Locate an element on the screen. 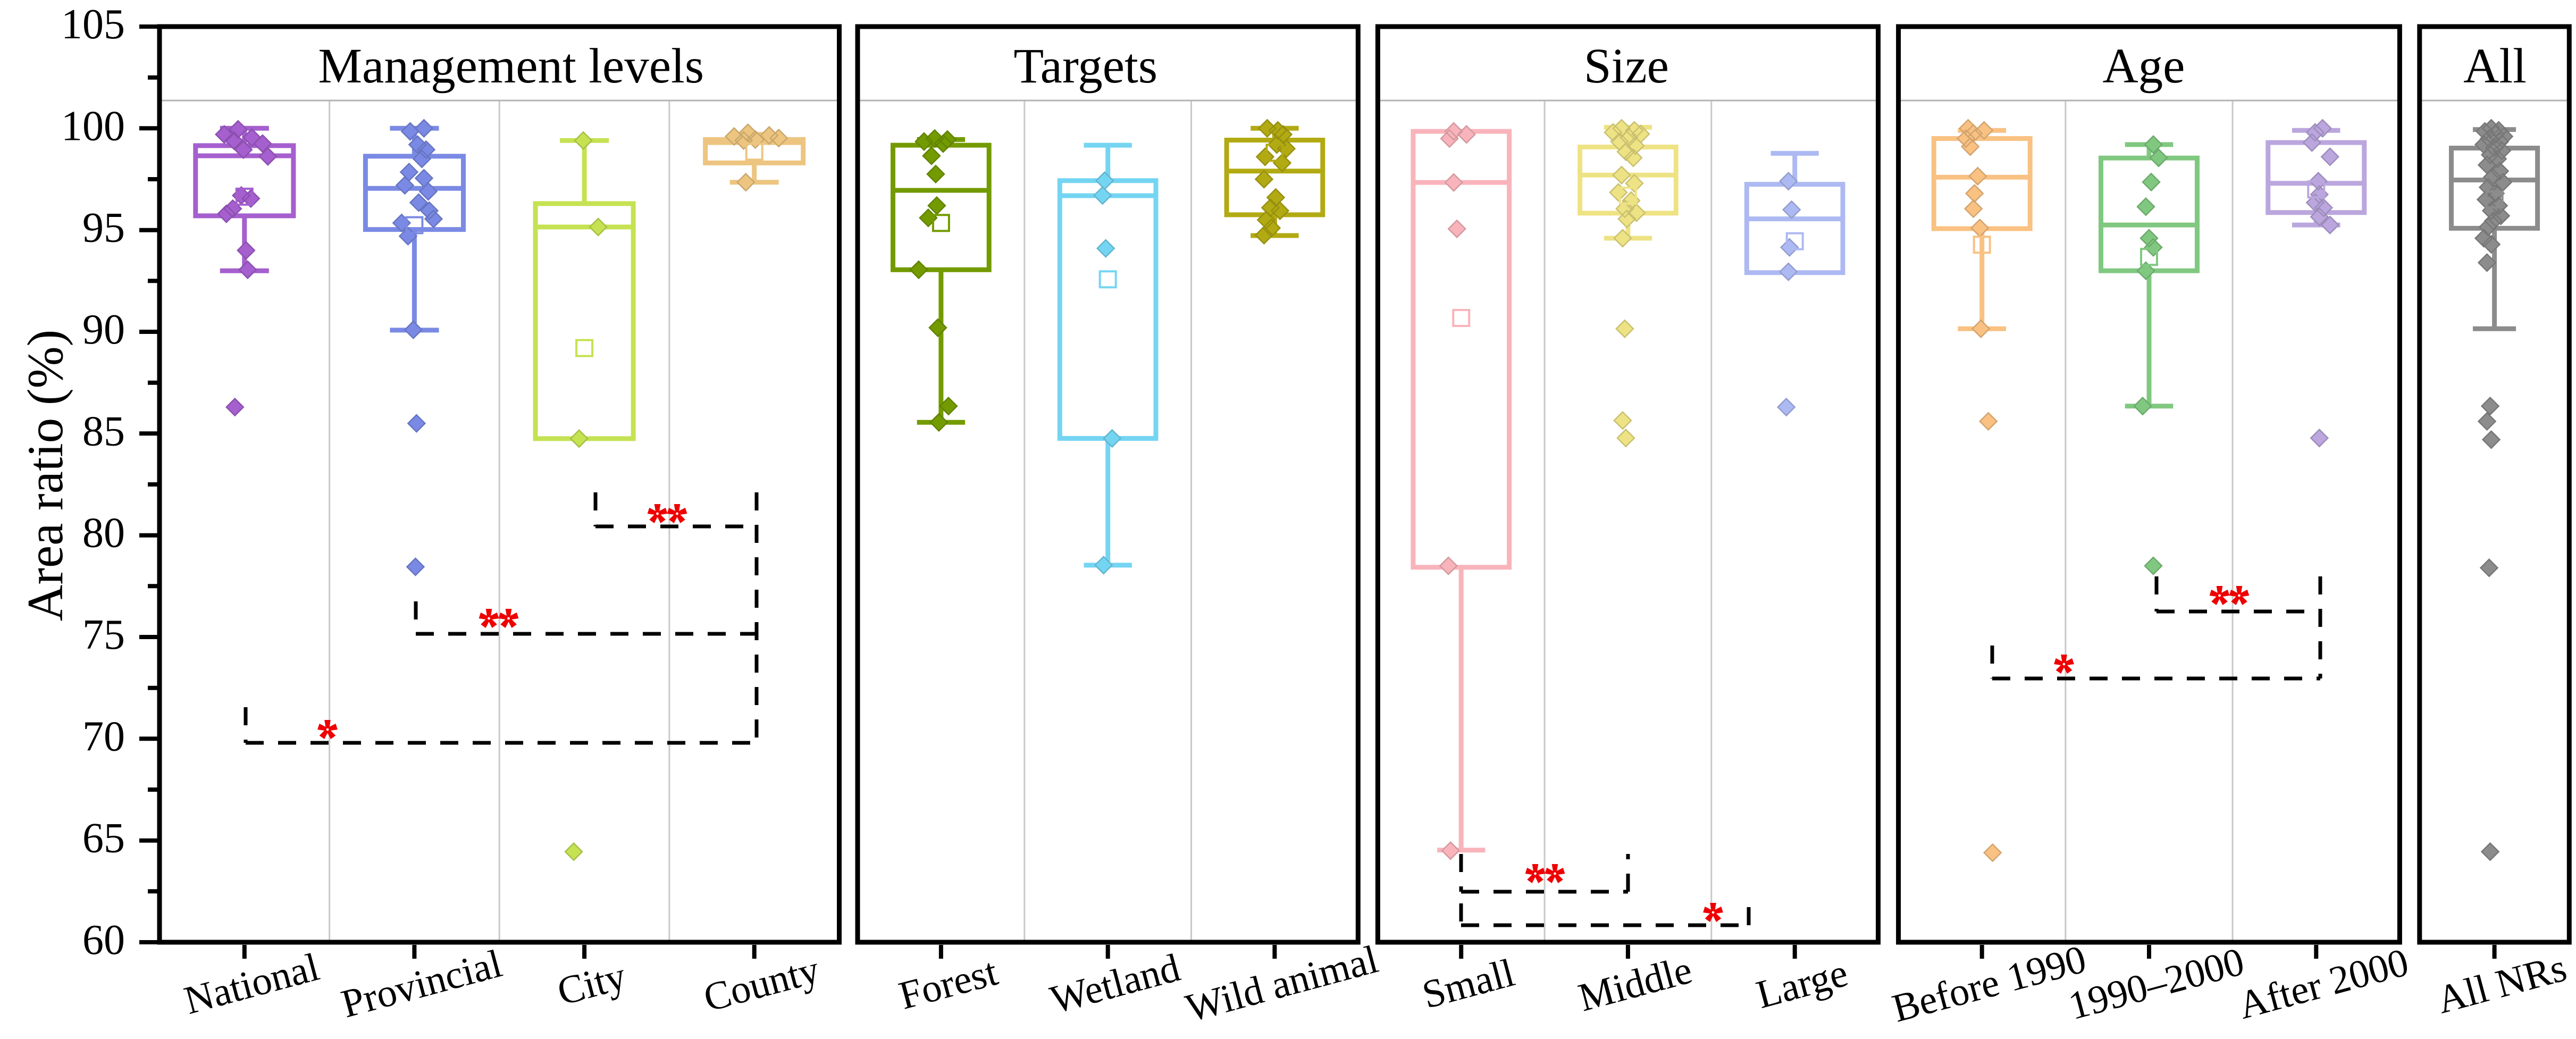 The height and width of the screenshot is (1039, 2576). svg-text: 80 is located at coordinates (103, 533).